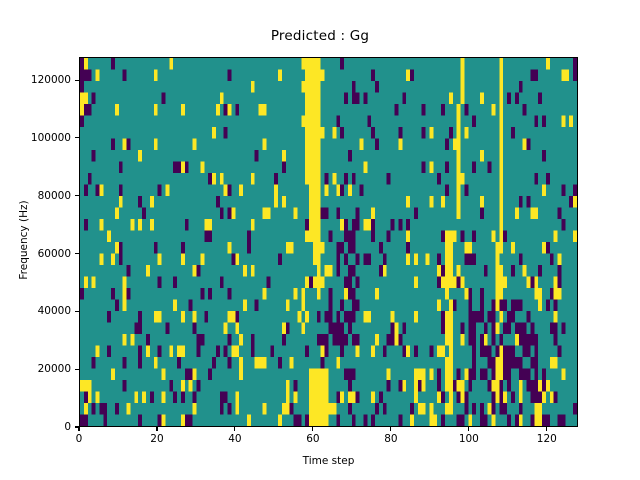 This screenshot has width=640, height=480. What do you see at coordinates (54, 369) in the screenshot?
I see `y-tick-label: 20000` at bounding box center [54, 369].